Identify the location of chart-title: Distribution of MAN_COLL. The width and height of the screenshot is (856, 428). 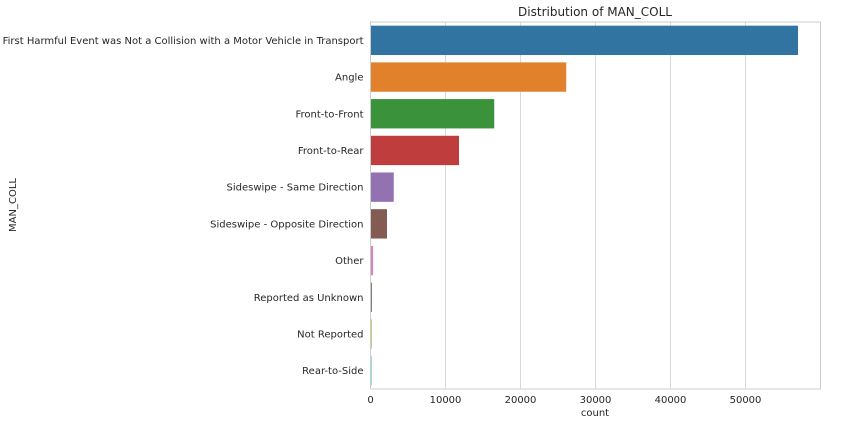
(595, 12).